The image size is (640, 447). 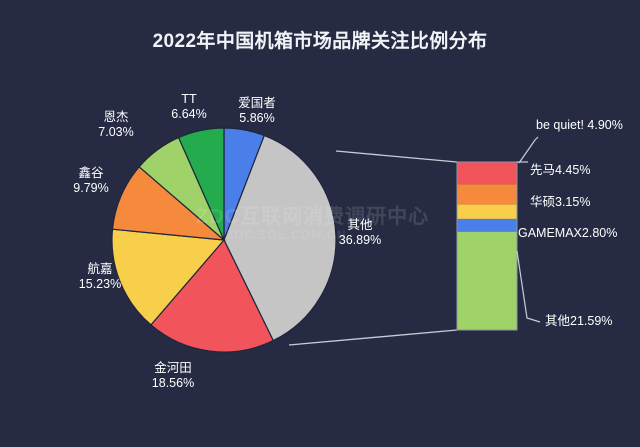 What do you see at coordinates (320, 41) in the screenshot?
I see `page-title: 2022年中国机箱市场品牌关注比例分布` at bounding box center [320, 41].